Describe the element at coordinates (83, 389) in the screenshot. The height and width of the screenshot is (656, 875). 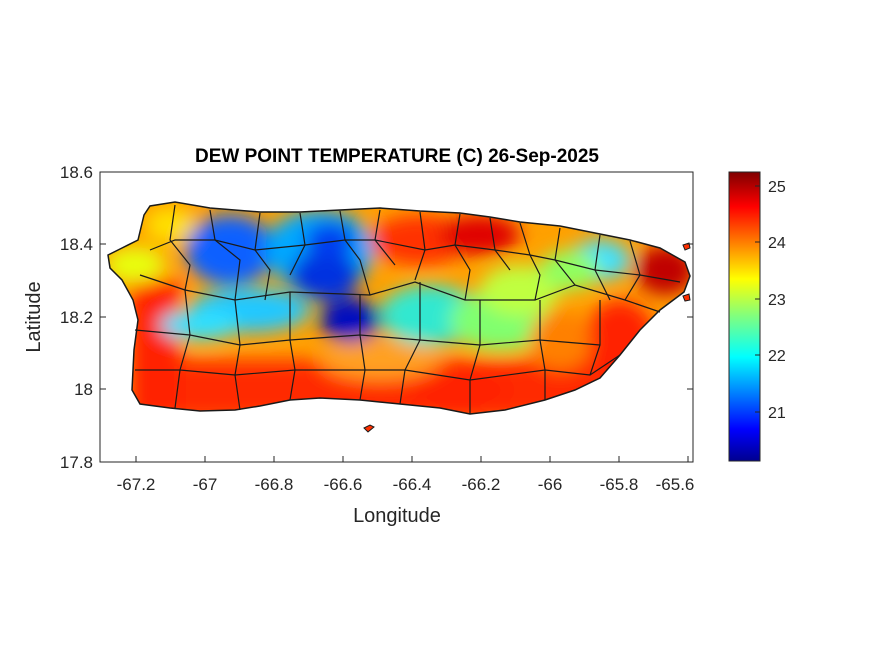
I see `y-tick-label: 18` at that location.